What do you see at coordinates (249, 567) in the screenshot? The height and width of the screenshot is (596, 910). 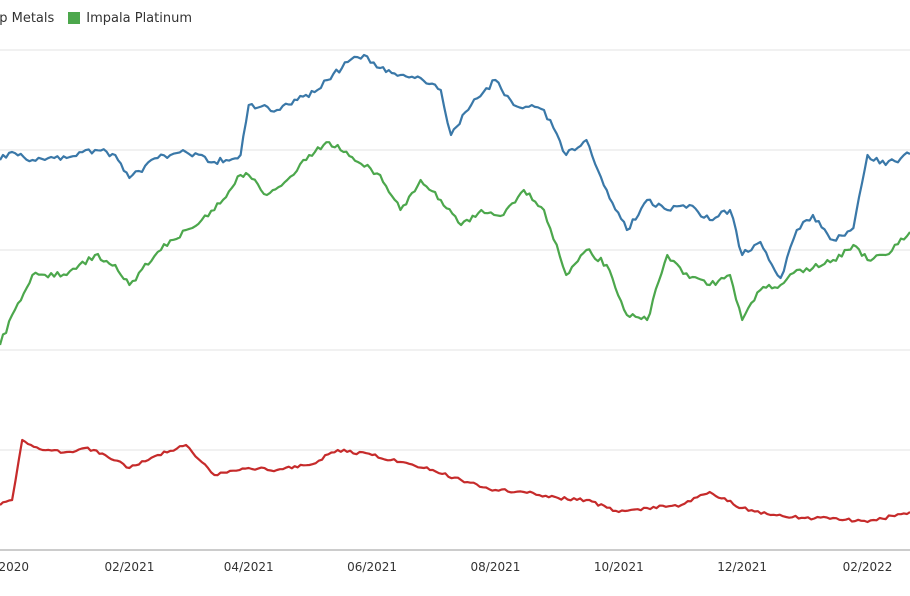 I see `x-tick-label: 04/2021` at bounding box center [249, 567].